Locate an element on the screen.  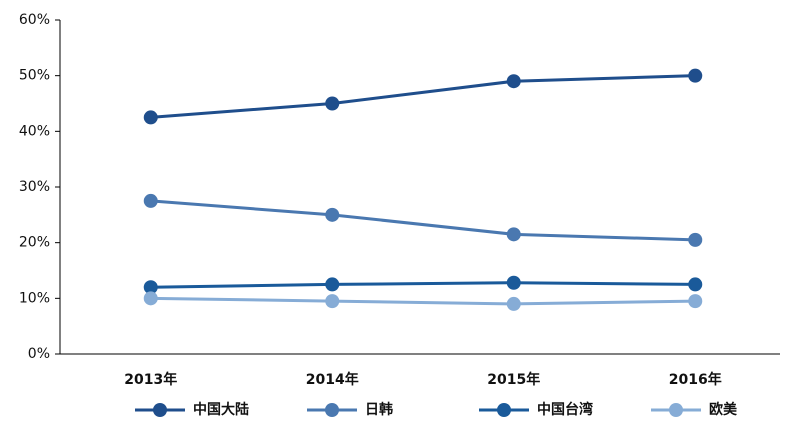
x-tick-label: 2016年 is located at coordinates (695, 379).